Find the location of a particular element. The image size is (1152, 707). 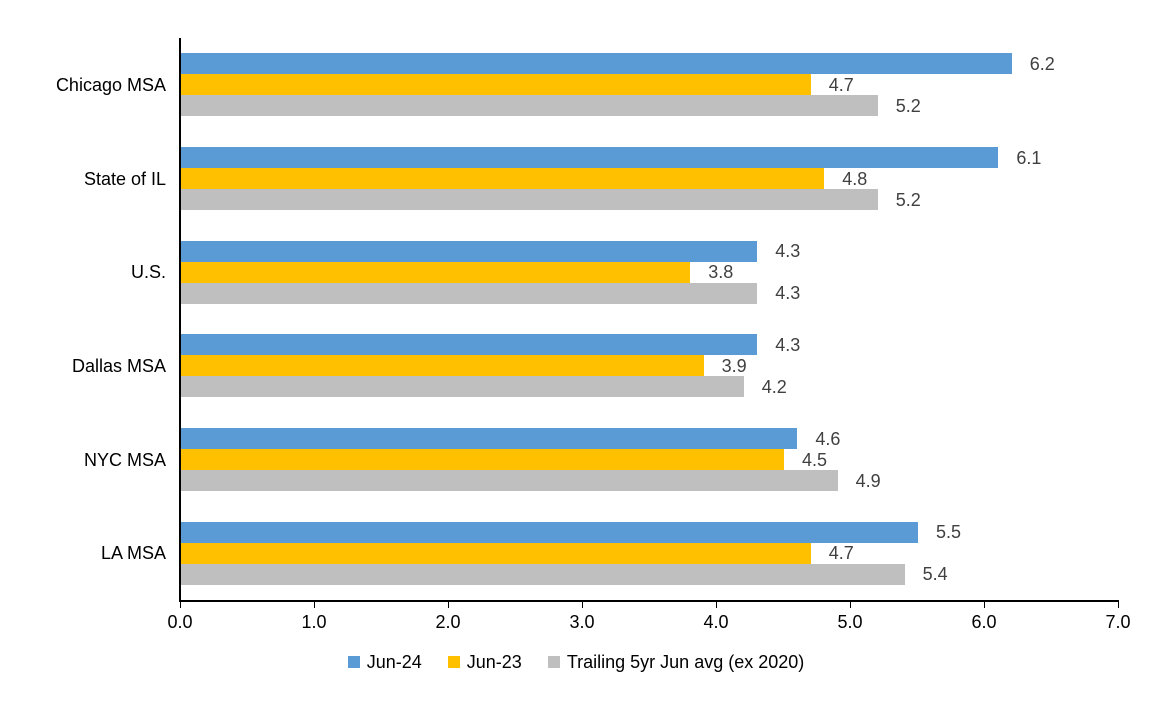

x-axis-line is located at coordinates (649, 601).